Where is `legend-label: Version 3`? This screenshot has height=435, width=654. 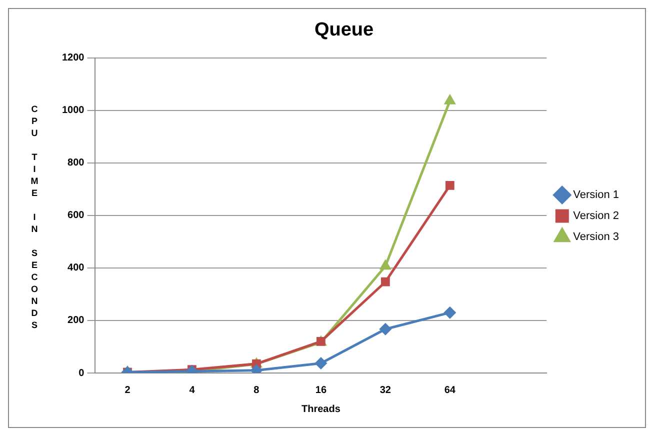
legend-label: Version 3 is located at coordinates (596, 237).